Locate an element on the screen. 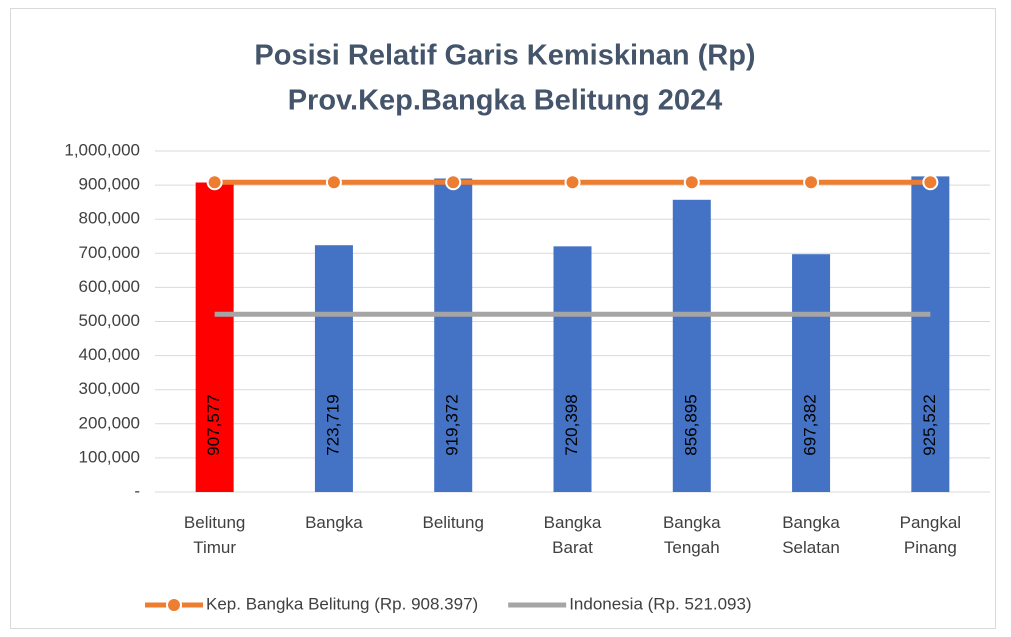  legend-label: Kep. Bangka Belitung (Rp. 908.397) is located at coordinates (342, 603).